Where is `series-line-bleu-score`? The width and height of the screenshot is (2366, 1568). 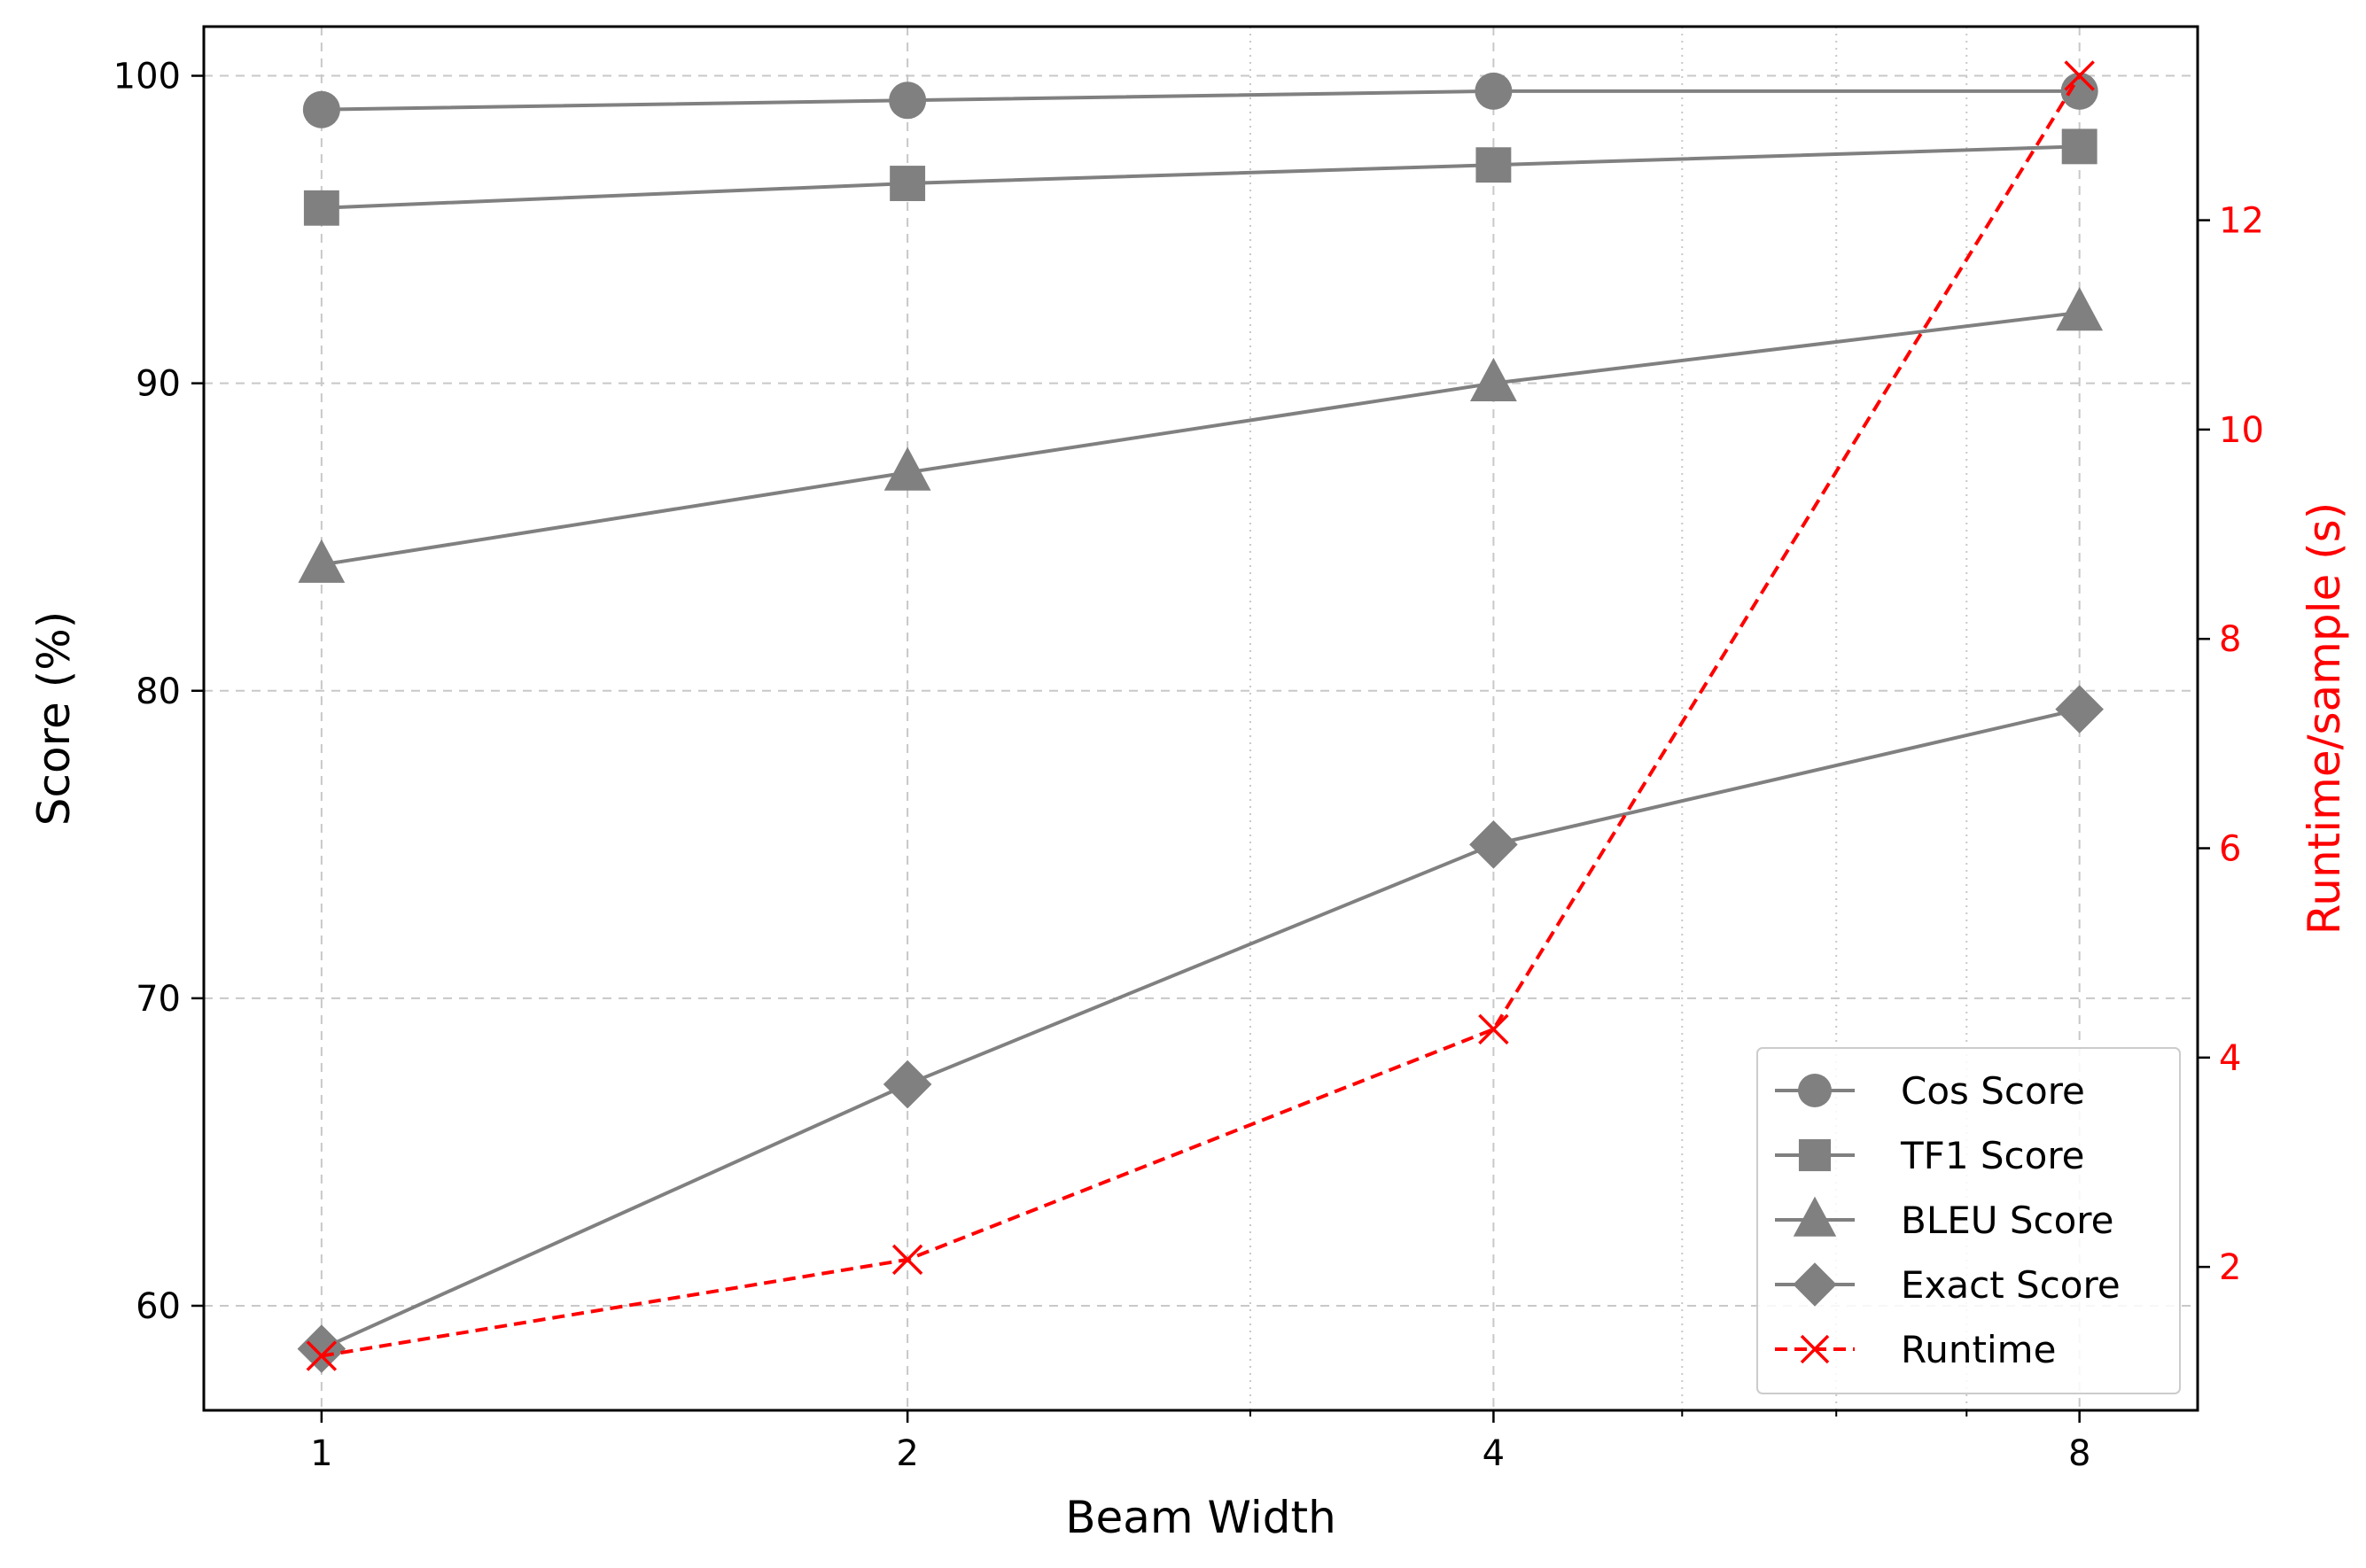
series-line-bleu-score is located at coordinates (1200, 438).